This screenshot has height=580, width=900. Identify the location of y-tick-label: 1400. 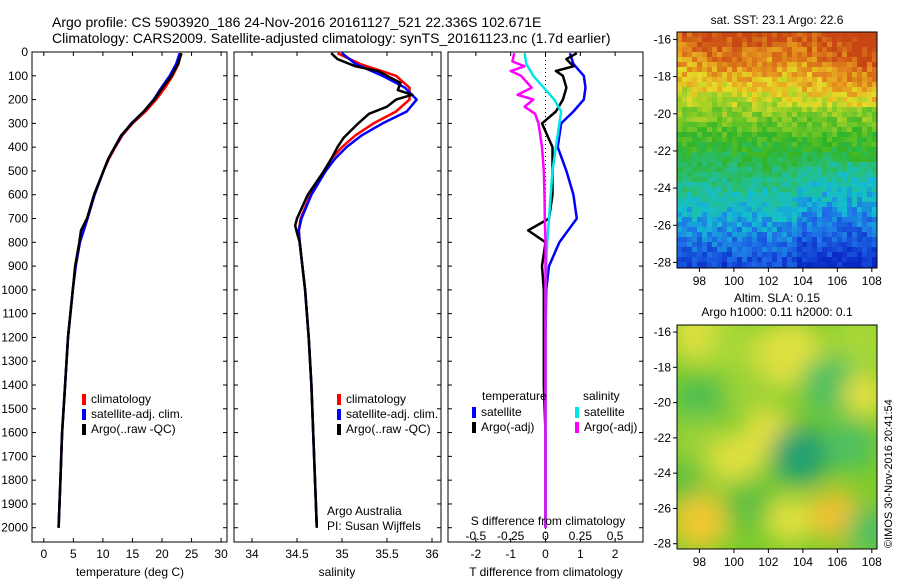
(14, 385).